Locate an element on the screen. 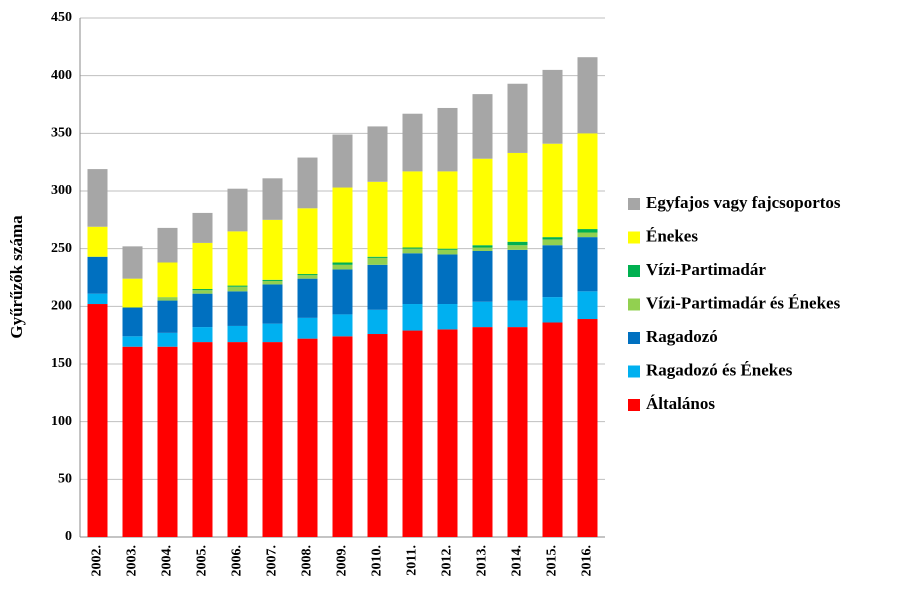 The width and height of the screenshot is (904, 600). y-tick-label: 0 is located at coordinates (68, 536).